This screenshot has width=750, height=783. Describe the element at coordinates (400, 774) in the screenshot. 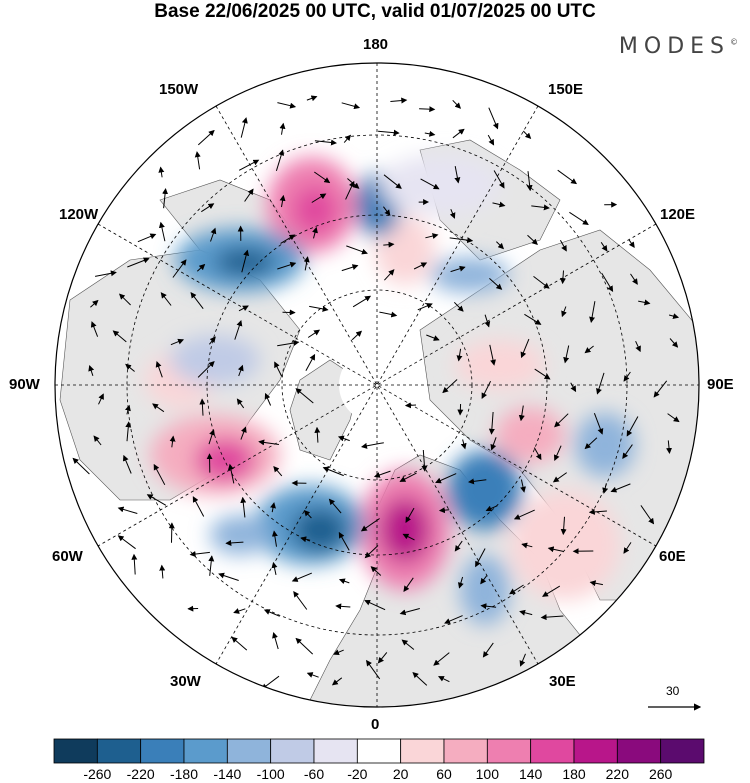

I see `colorbar-tick: 20` at that location.